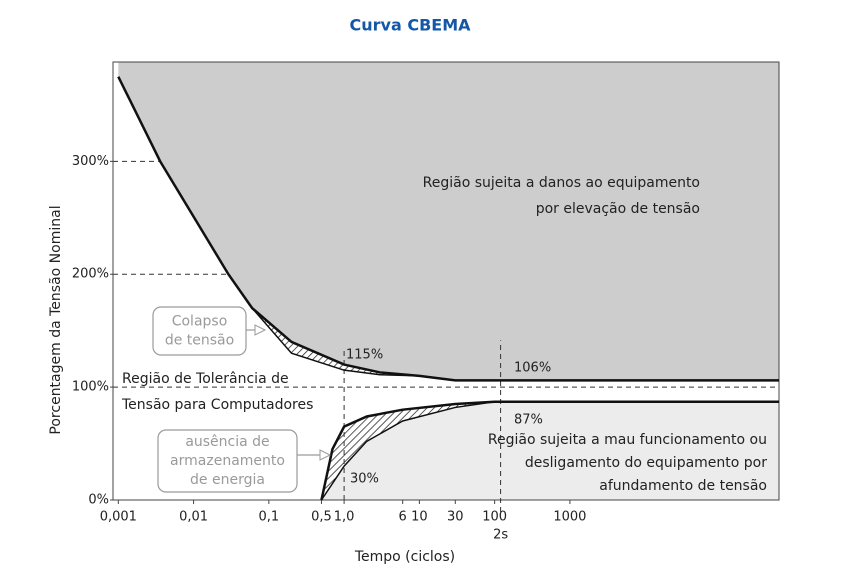  I want to click on callout-text: ausência de, so click(227, 442).